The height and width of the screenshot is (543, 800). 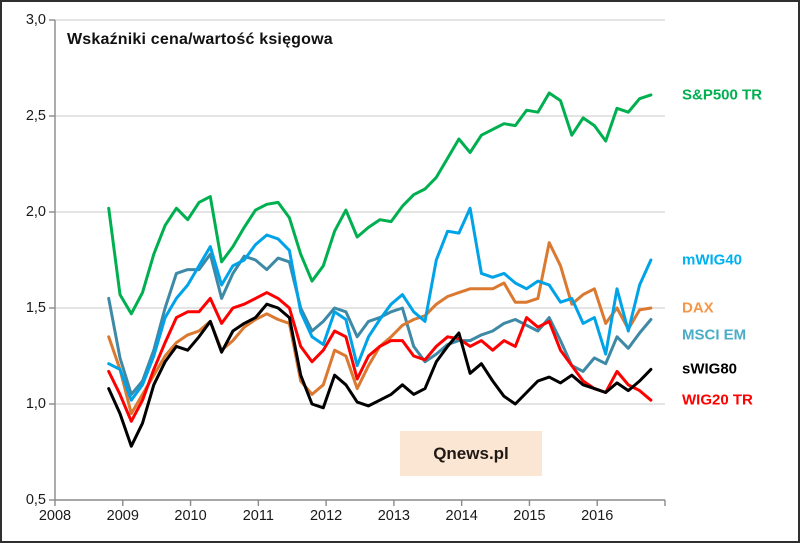 What do you see at coordinates (698, 308) in the screenshot?
I see `legend-label-dax: DAX` at bounding box center [698, 308].